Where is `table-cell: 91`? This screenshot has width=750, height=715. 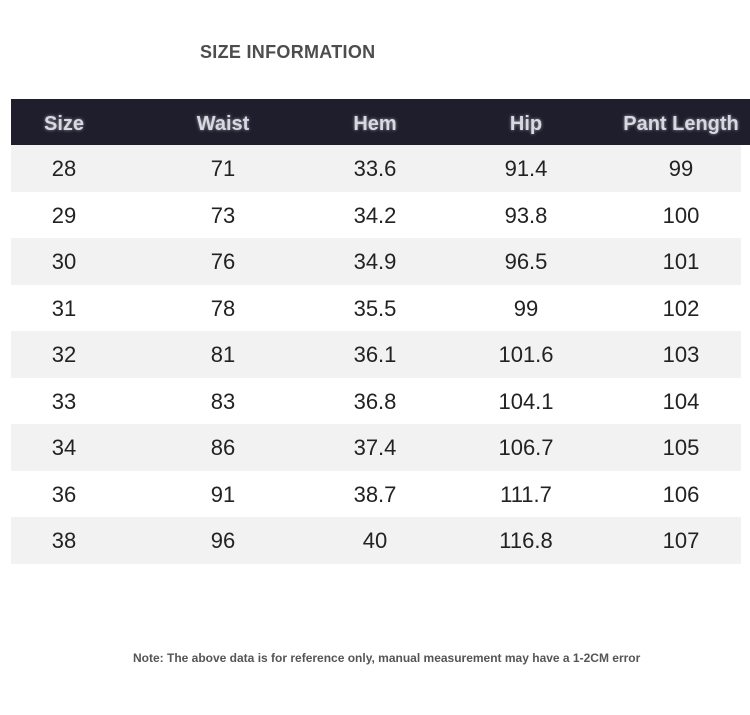 table-cell: 91 is located at coordinates (223, 494).